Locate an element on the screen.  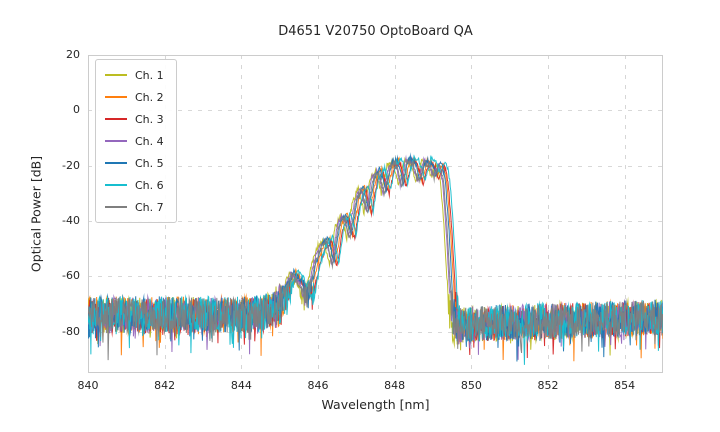
legend-label: Ch. 1 is located at coordinates (149, 75).